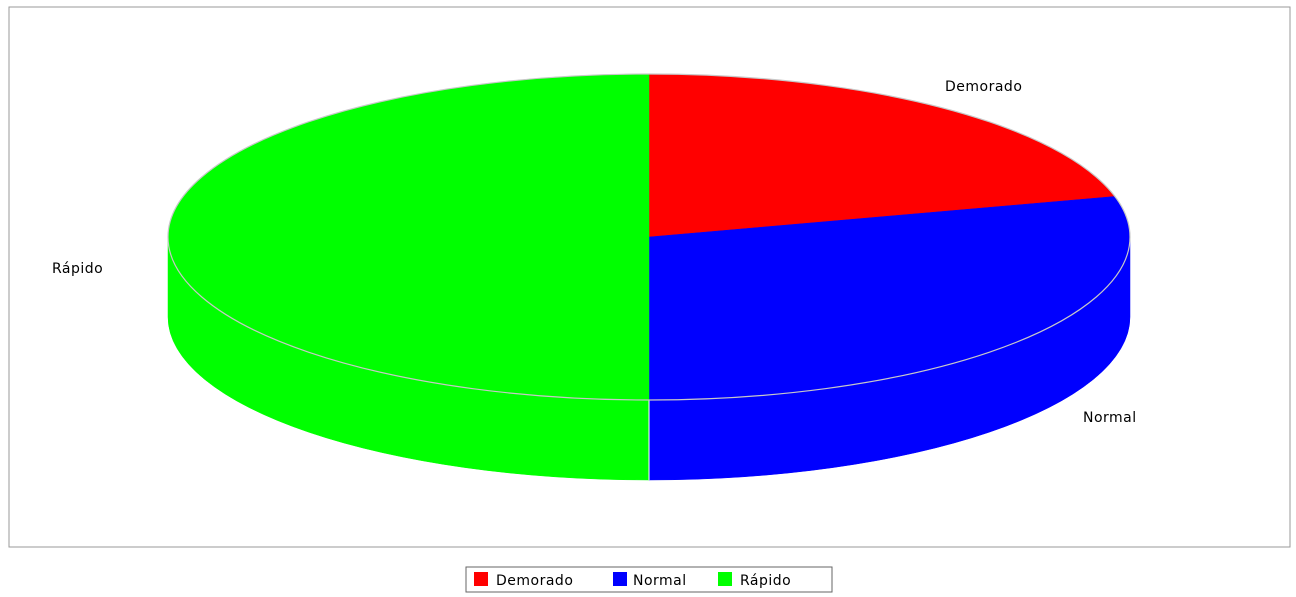  What do you see at coordinates (983, 87) in the screenshot?
I see `slice-label-demorado: Demorado` at bounding box center [983, 87].